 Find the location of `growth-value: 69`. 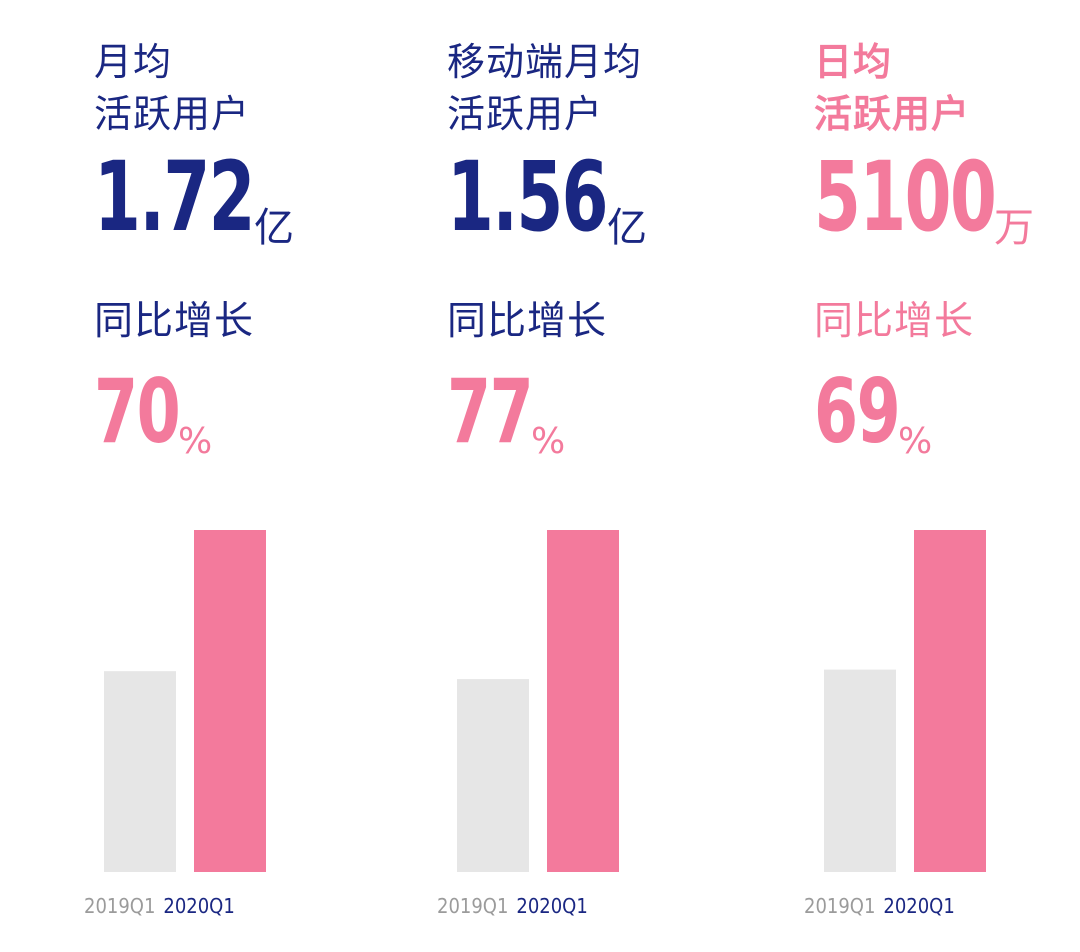

growth-value: 69 is located at coordinates (857, 411).